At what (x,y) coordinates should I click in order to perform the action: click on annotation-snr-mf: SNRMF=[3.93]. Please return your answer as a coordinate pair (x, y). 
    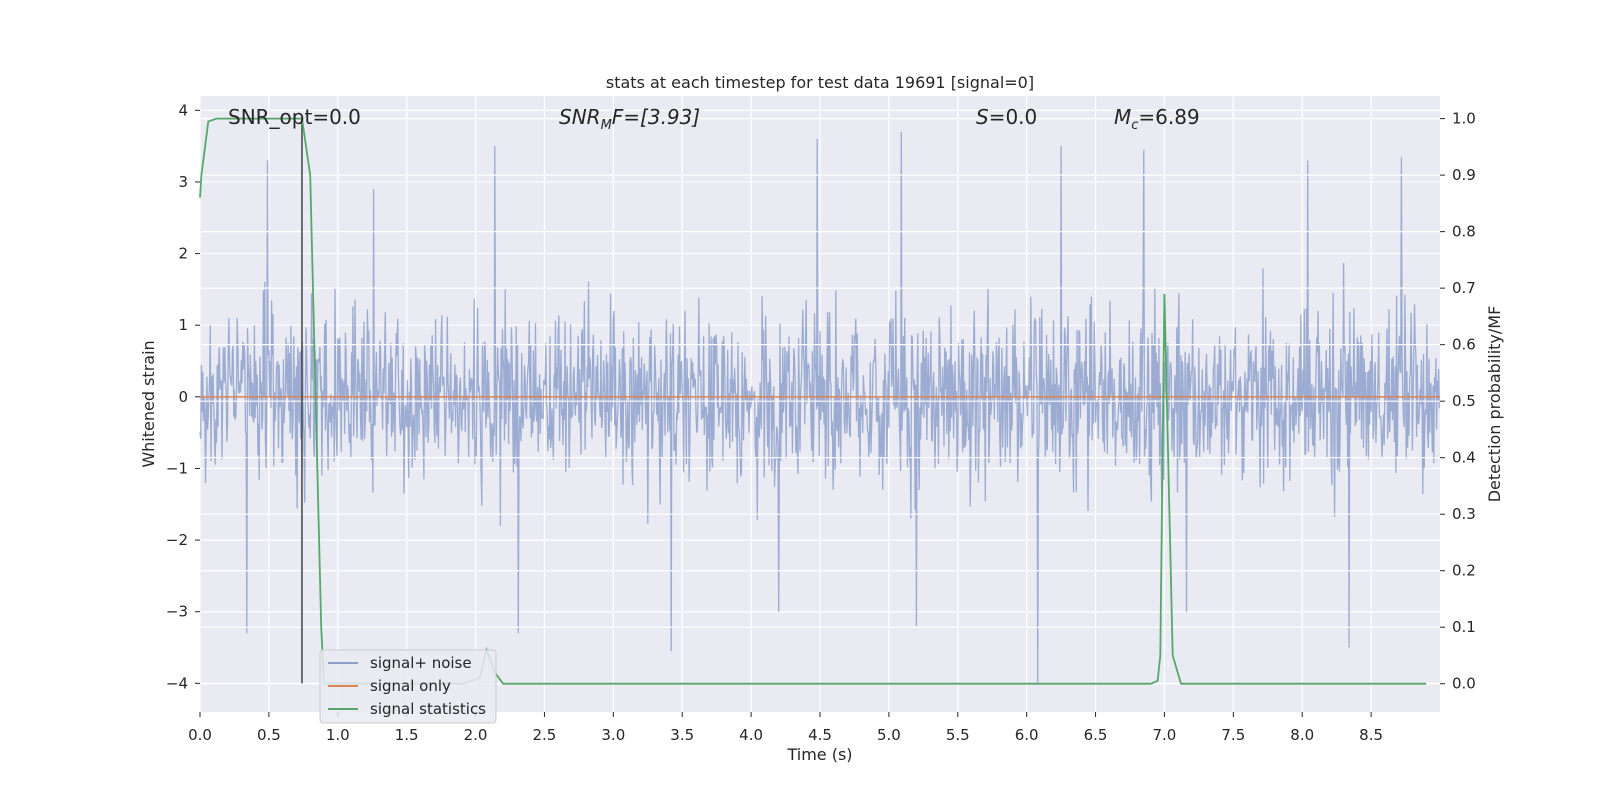
    Looking at the image, I should click on (629, 119).